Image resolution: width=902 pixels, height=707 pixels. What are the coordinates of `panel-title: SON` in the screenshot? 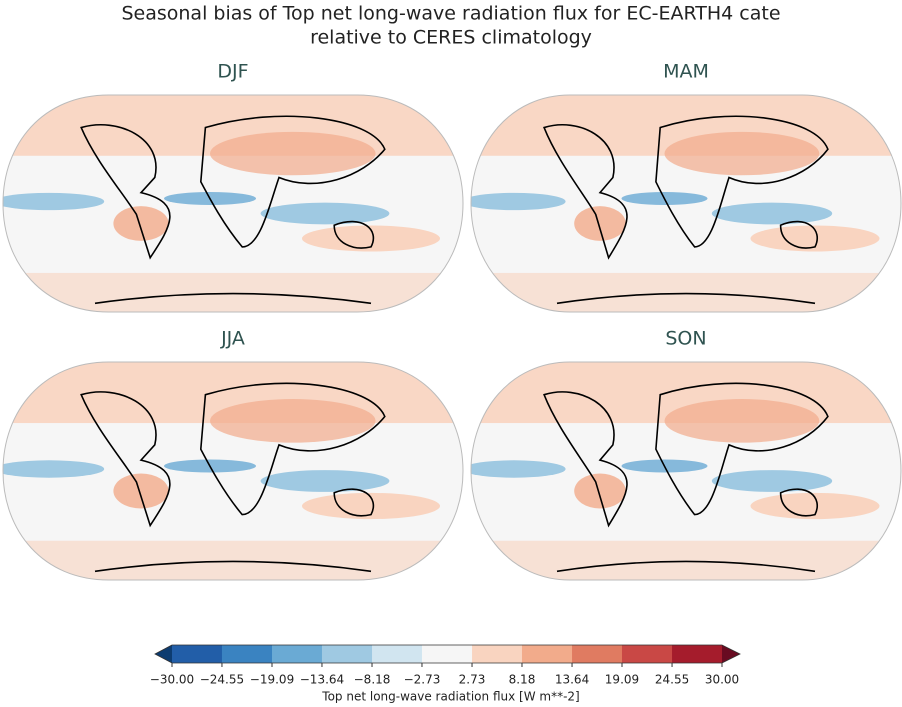 It's located at (685, 339).